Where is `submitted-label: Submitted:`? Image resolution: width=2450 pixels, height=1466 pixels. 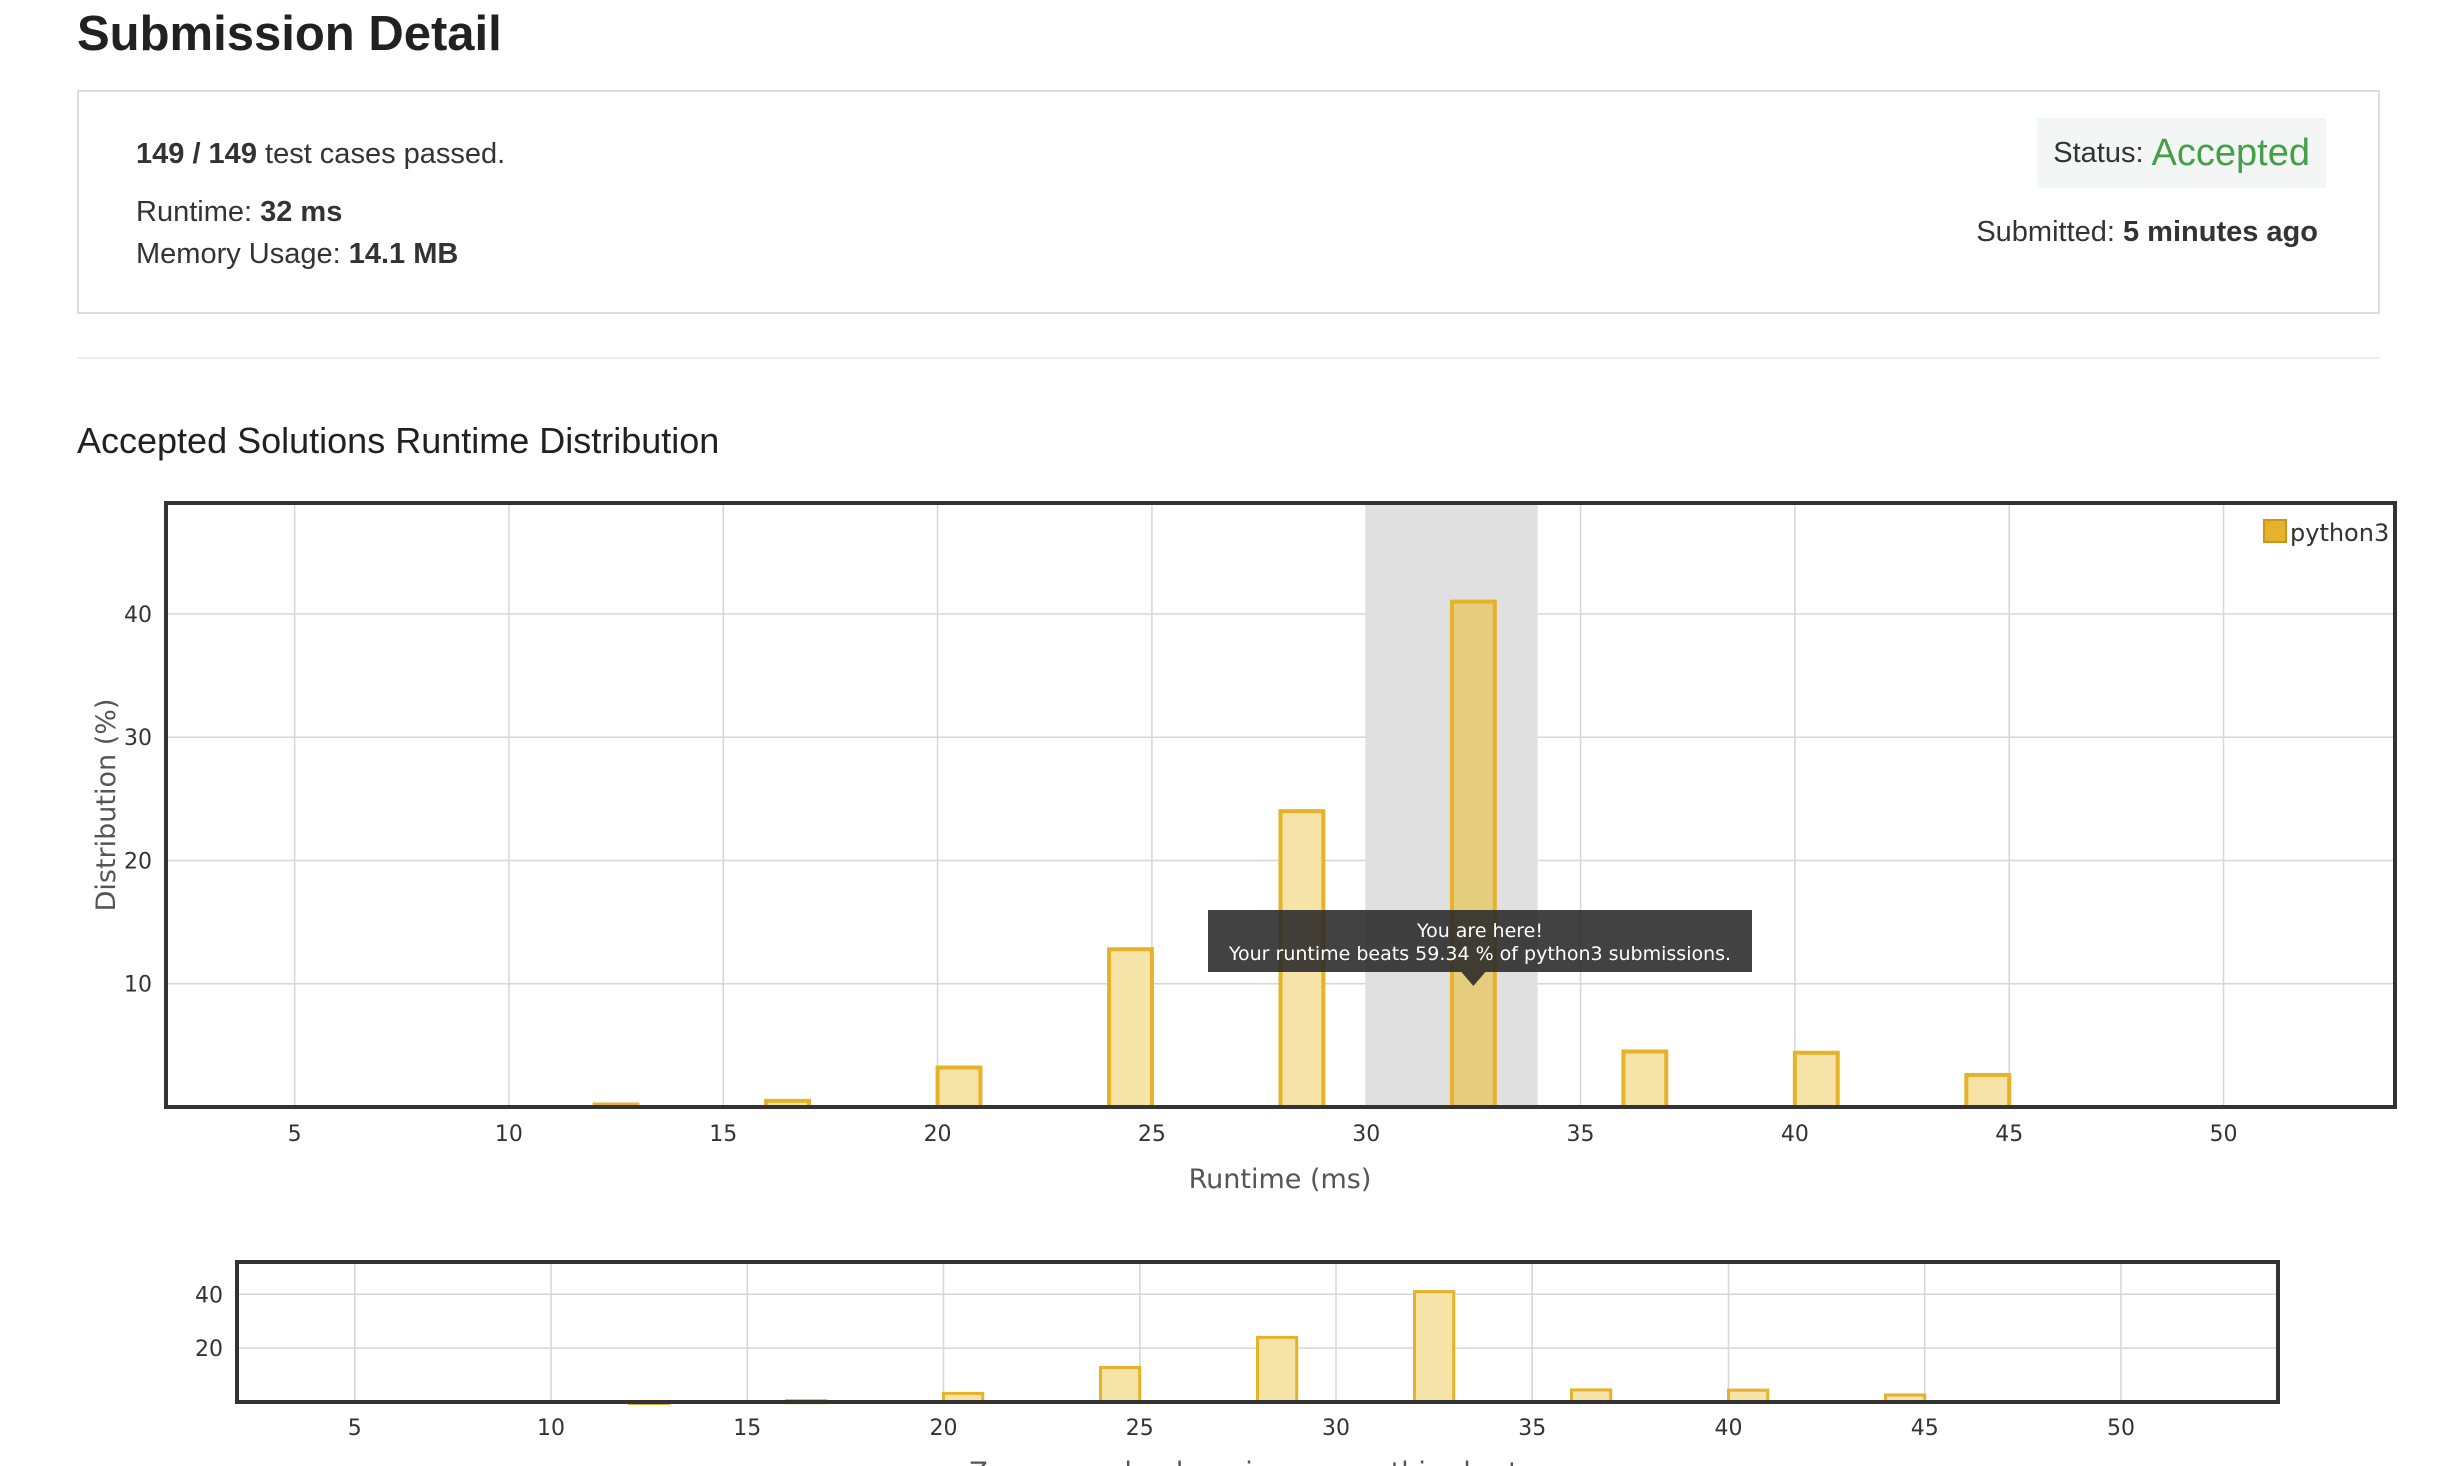 submitted-label: Submitted: is located at coordinates (2049, 232).